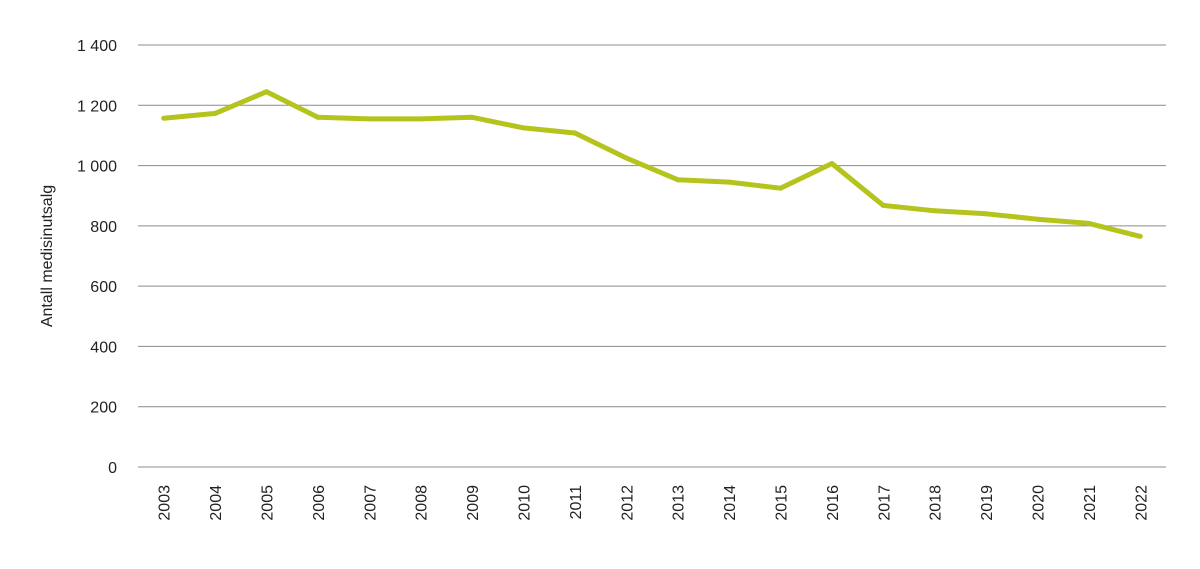  What do you see at coordinates (1090, 503) in the screenshot?
I see `x-tick-label: 2021` at bounding box center [1090, 503].